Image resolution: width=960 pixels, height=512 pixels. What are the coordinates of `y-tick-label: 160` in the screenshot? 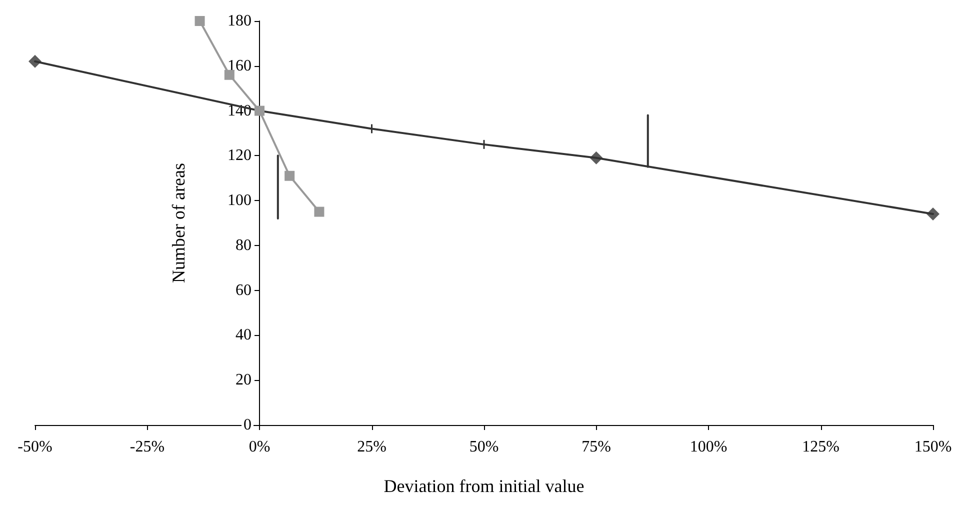 It's located at (240, 65).